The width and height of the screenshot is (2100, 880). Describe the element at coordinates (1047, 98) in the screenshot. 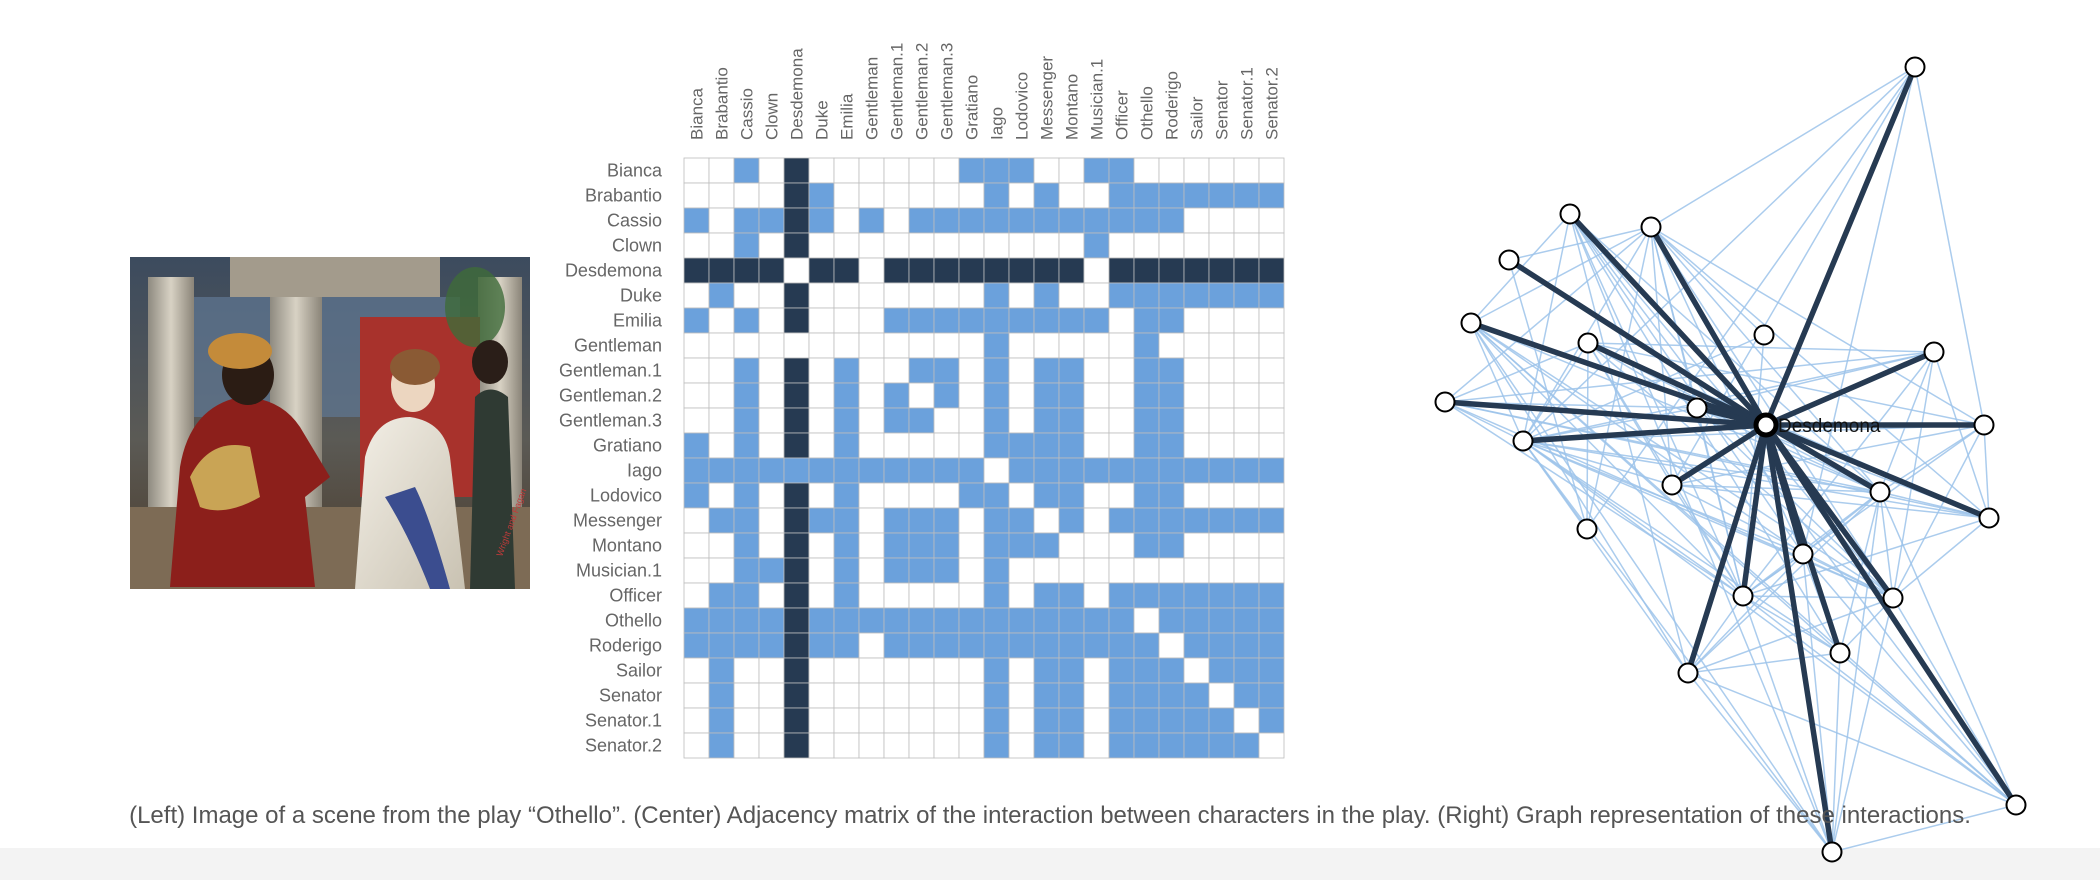

I see `matrix-col-label: Messenger` at that location.